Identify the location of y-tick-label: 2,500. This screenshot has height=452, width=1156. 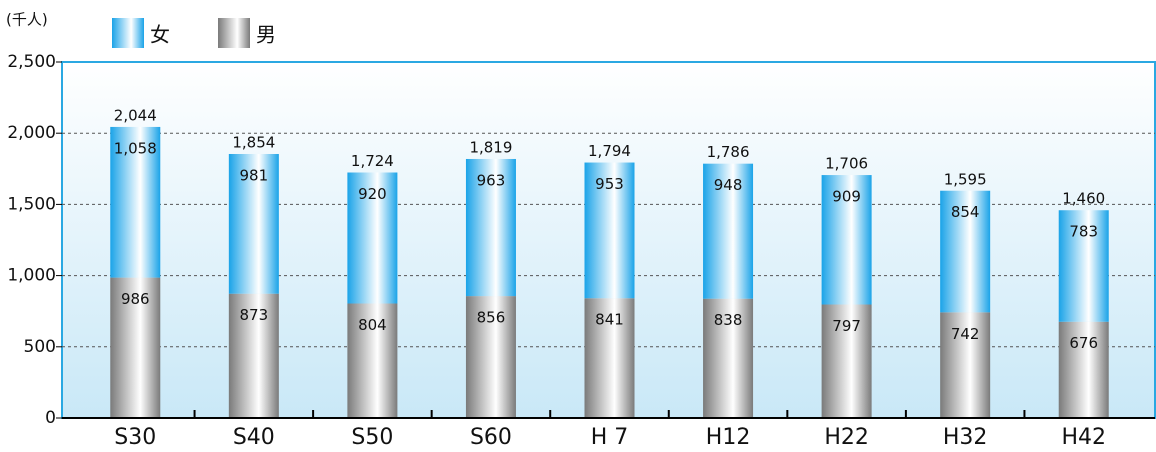
(31, 62).